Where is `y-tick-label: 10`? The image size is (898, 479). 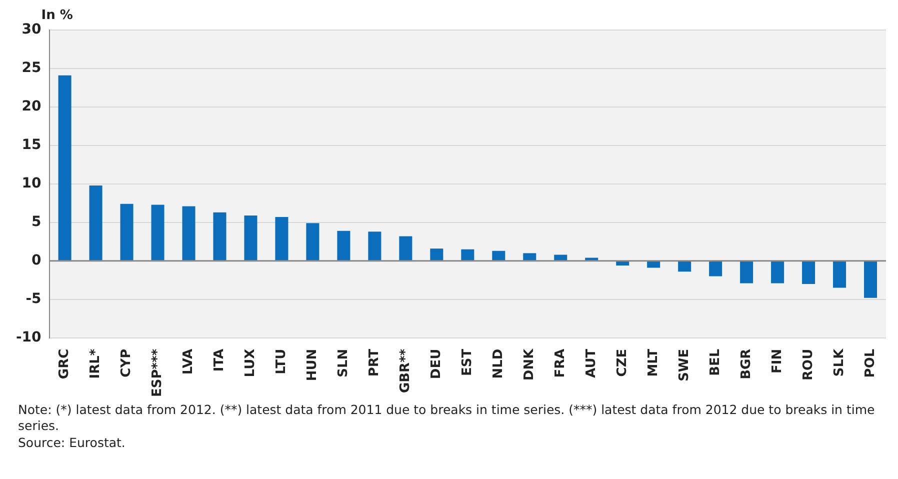 y-tick-label: 10 is located at coordinates (32, 184).